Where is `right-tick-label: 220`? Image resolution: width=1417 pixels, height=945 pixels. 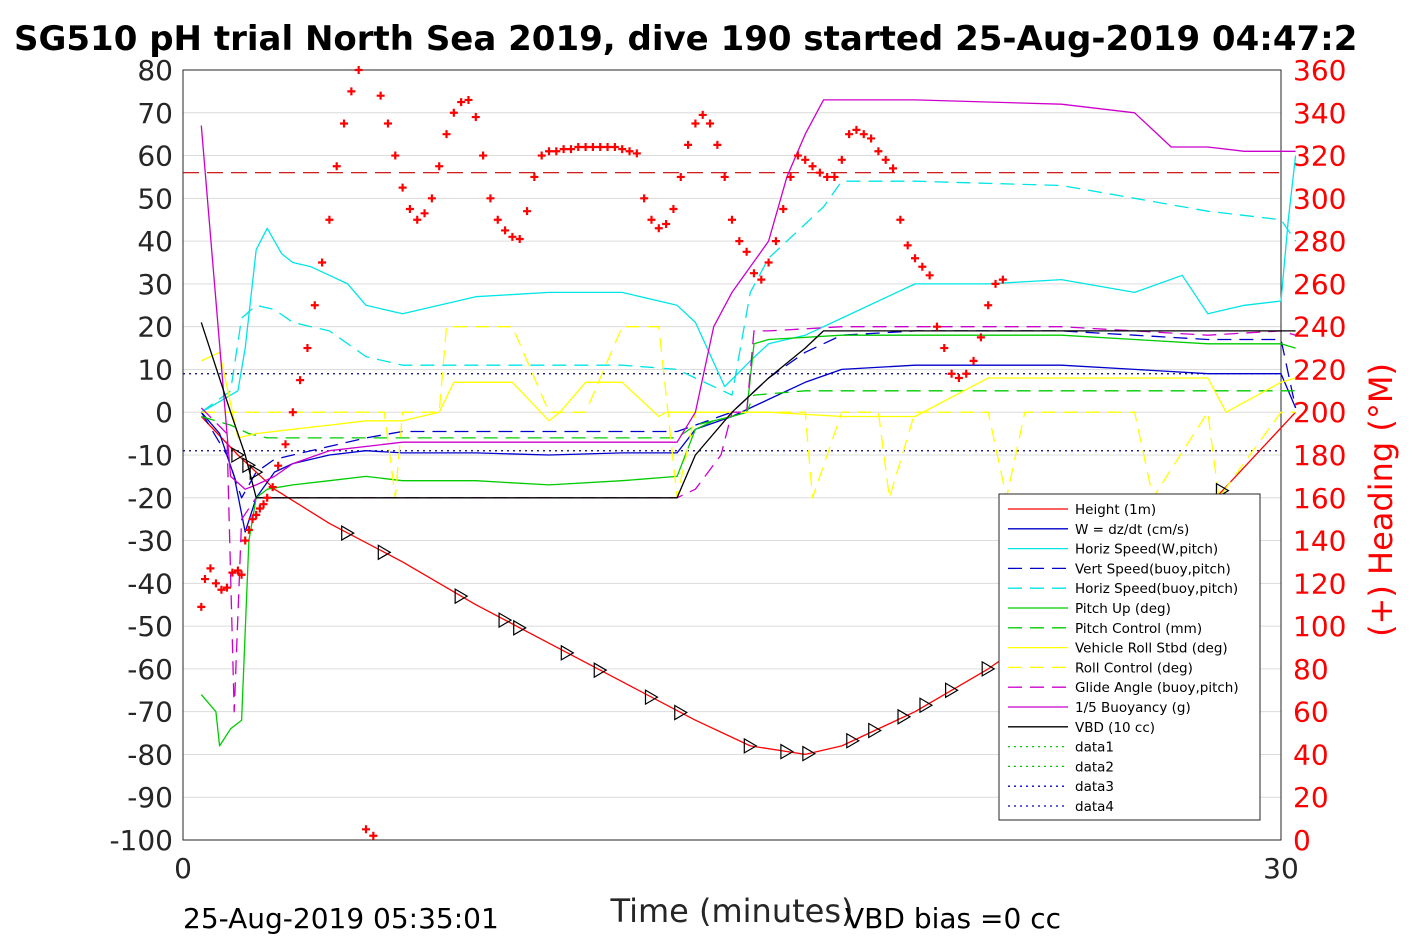
right-tick-label: 220 is located at coordinates (1319, 369).